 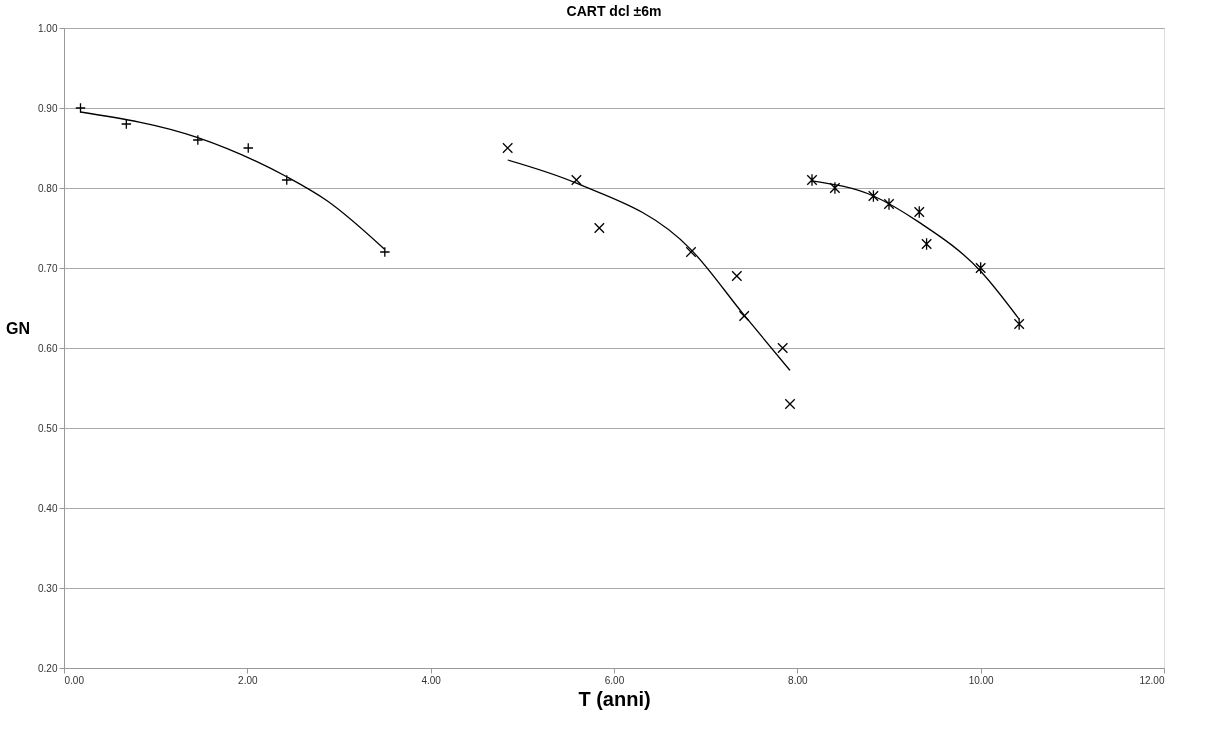 I want to click on x-tick-label: 4.00, so click(x=431, y=680).